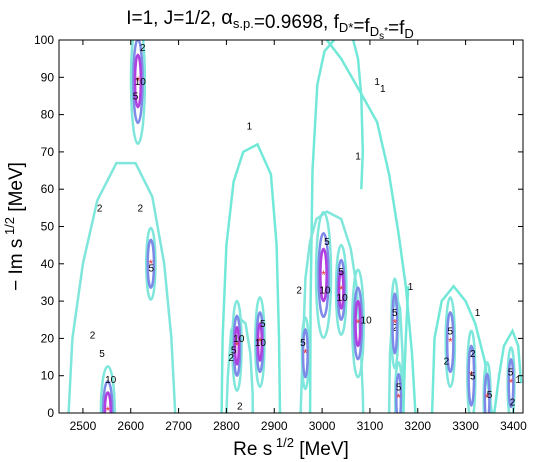  What do you see at coordinates (48, 264) in the screenshot?
I see `y-tick-label: 40` at bounding box center [48, 264].